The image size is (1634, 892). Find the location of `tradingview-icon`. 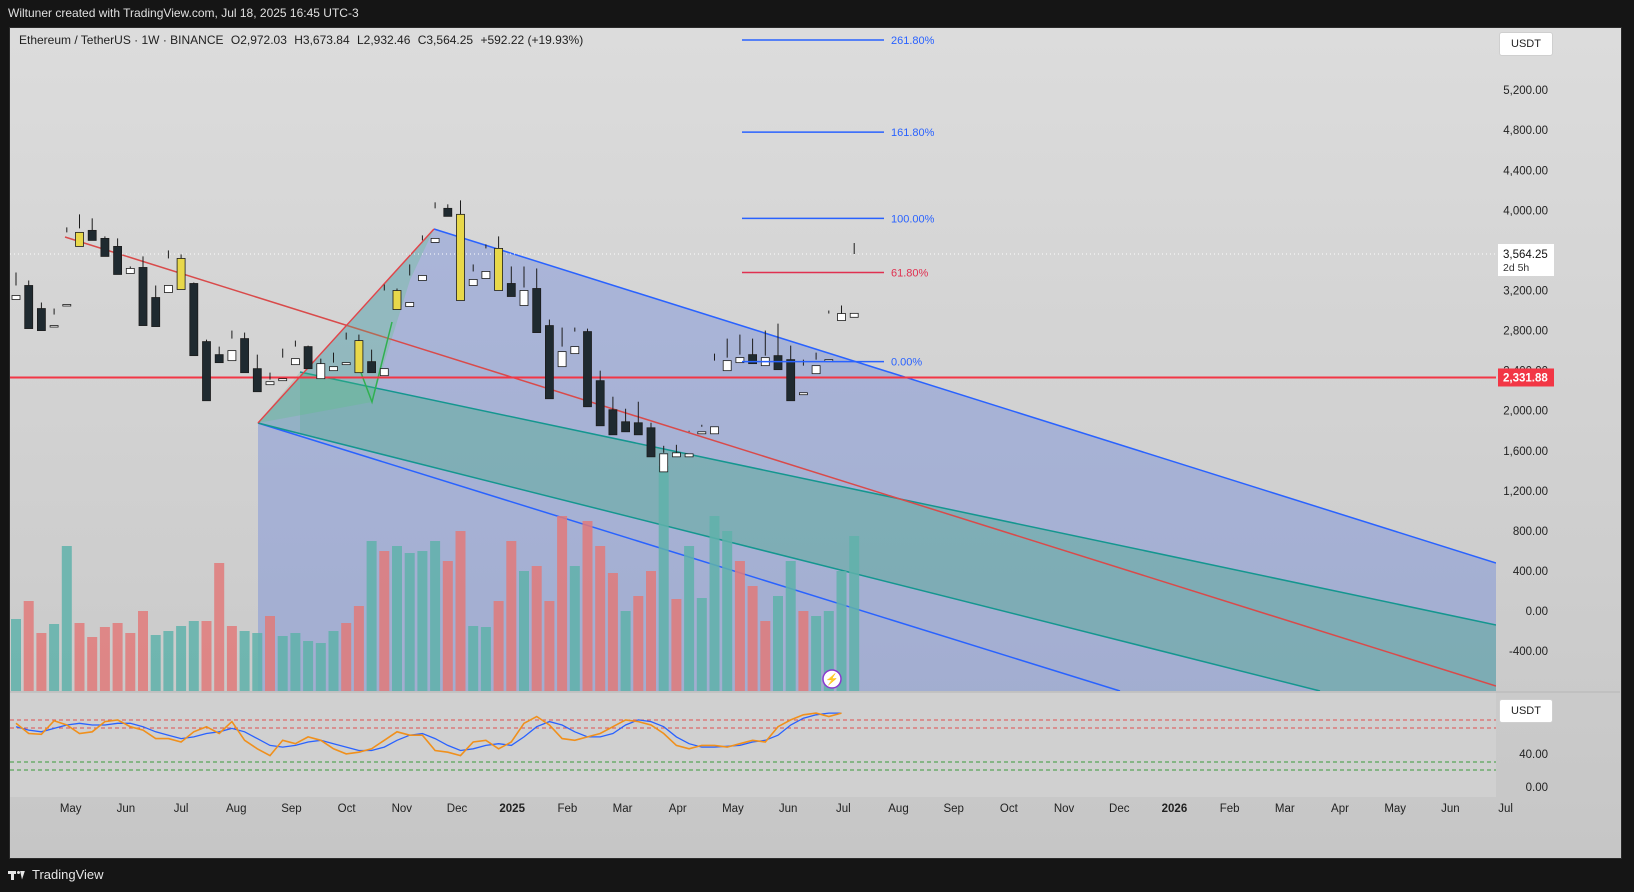

tradingview-icon is located at coordinates (17, 875).